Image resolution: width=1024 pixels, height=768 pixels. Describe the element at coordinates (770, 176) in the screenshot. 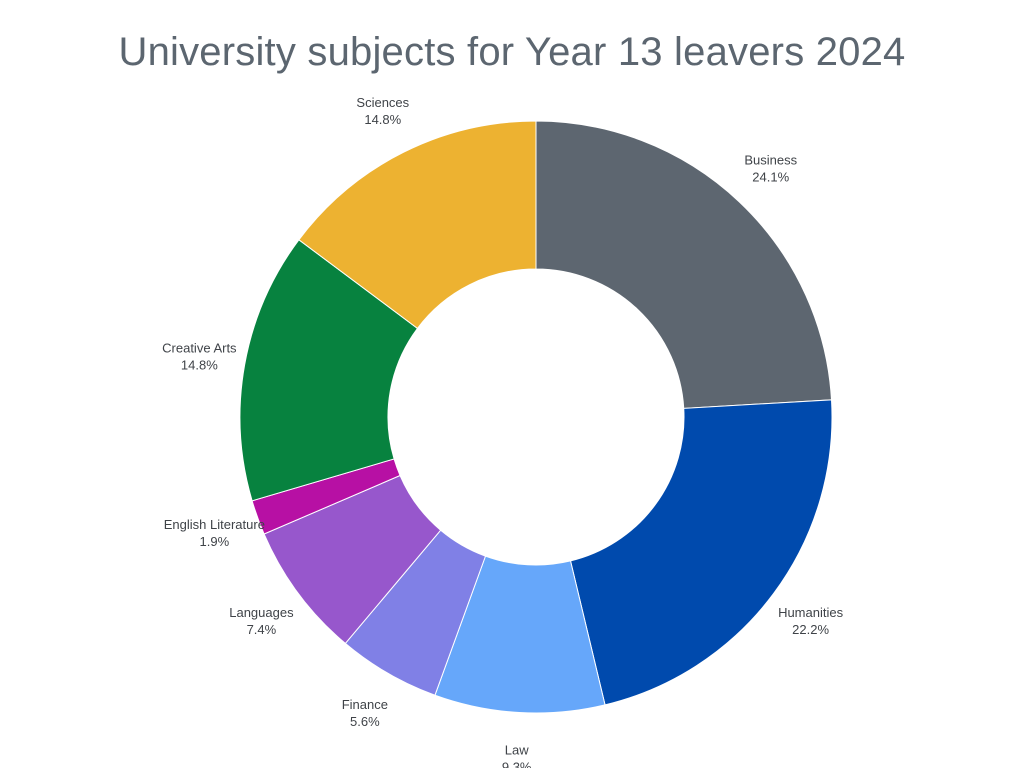

I see `slice-value-business: 24.1%` at that location.